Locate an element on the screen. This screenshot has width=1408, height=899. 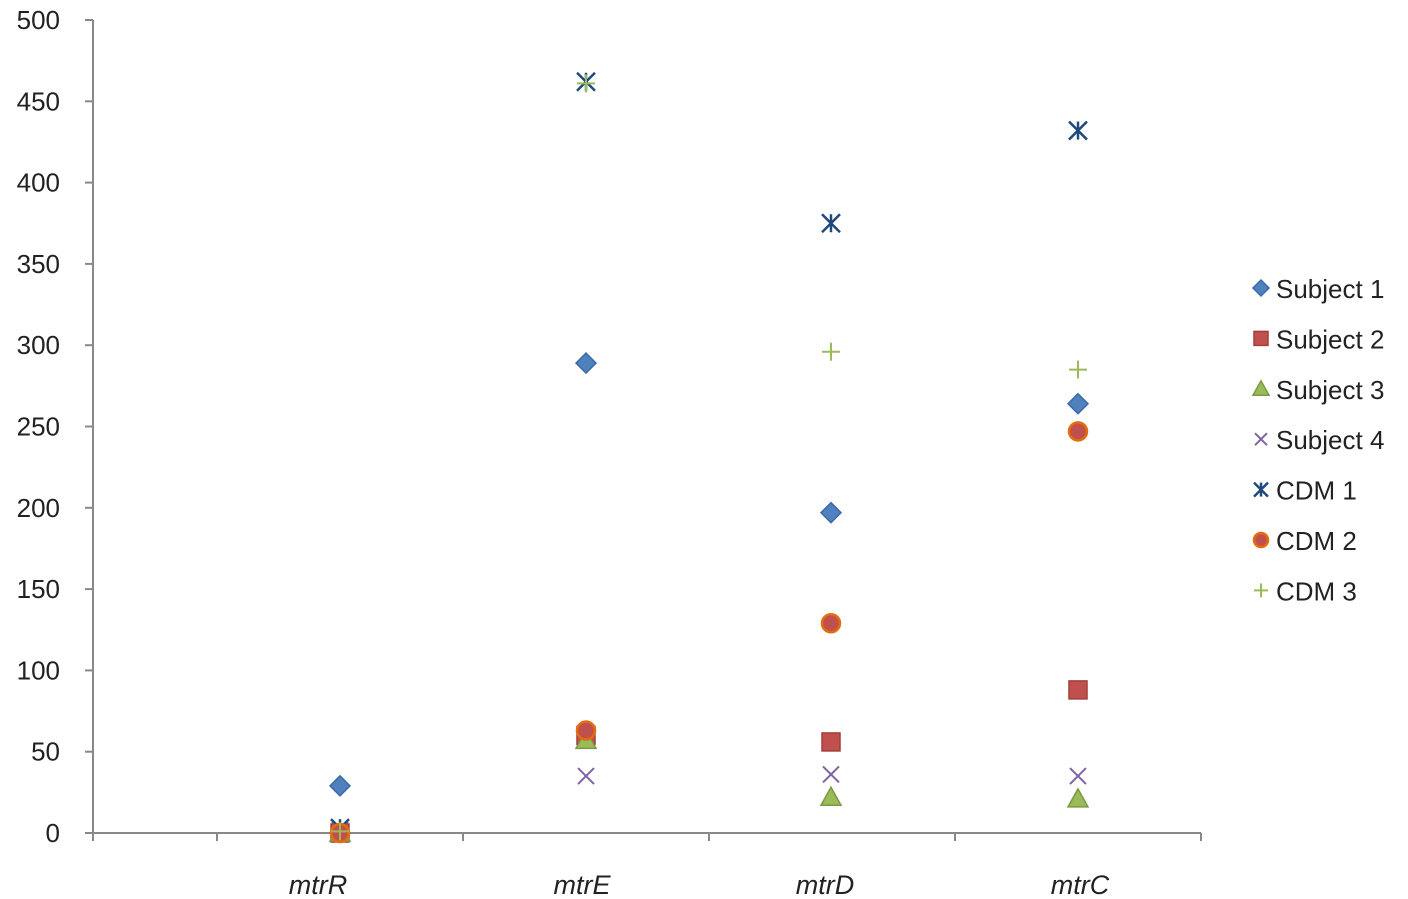
legend-item: Subject 2 is located at coordinates (1318, 339).